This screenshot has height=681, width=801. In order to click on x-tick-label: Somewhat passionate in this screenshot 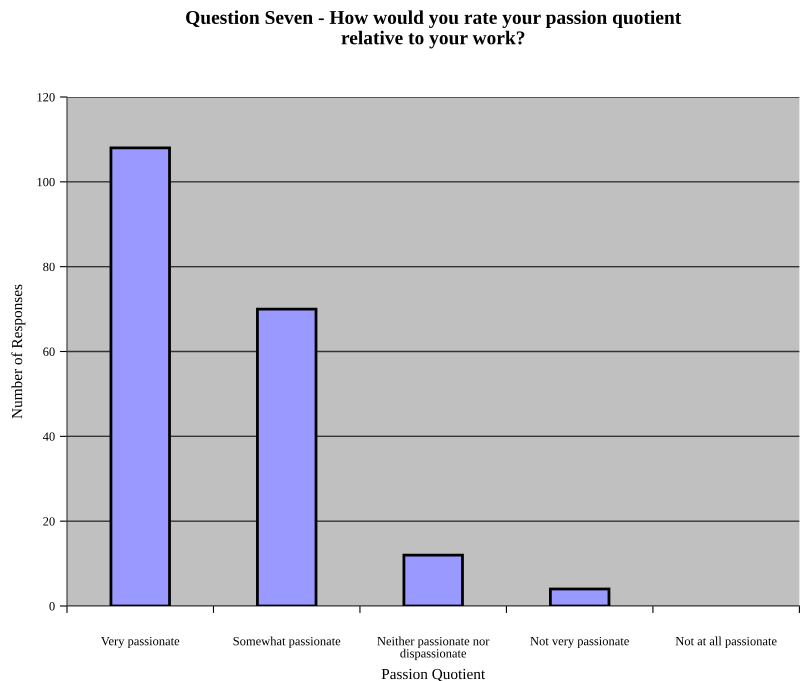, I will do `click(287, 642)`.